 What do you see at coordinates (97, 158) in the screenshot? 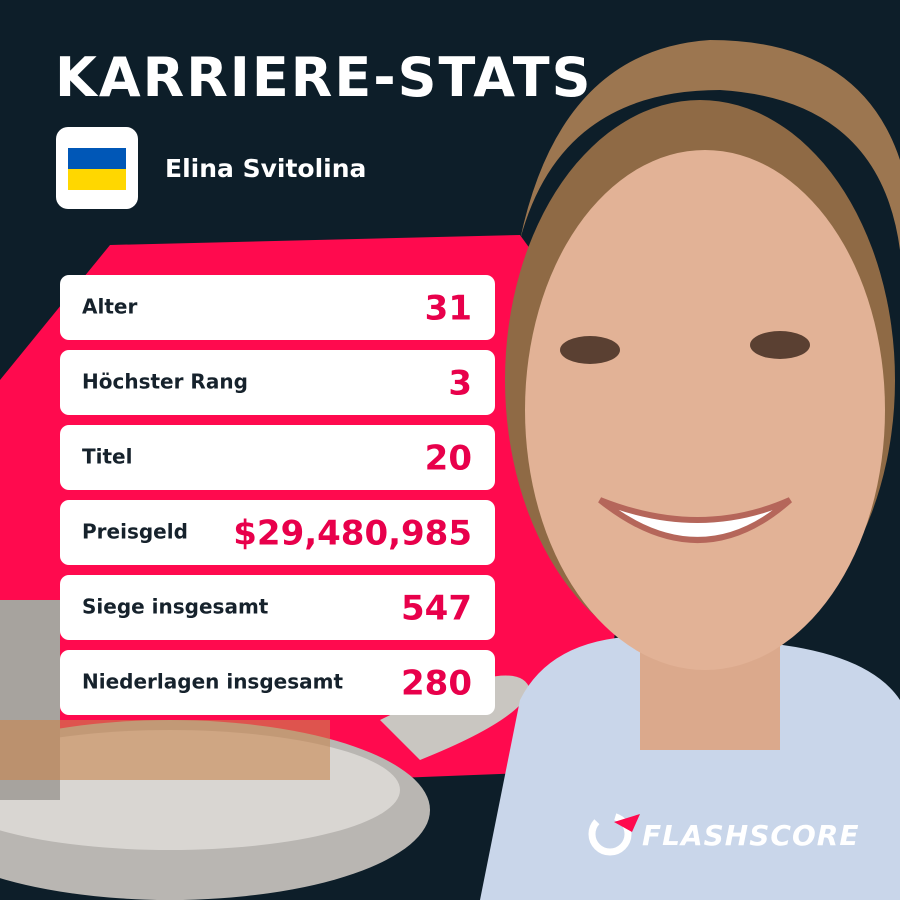
I see `flag-blue` at bounding box center [97, 158].